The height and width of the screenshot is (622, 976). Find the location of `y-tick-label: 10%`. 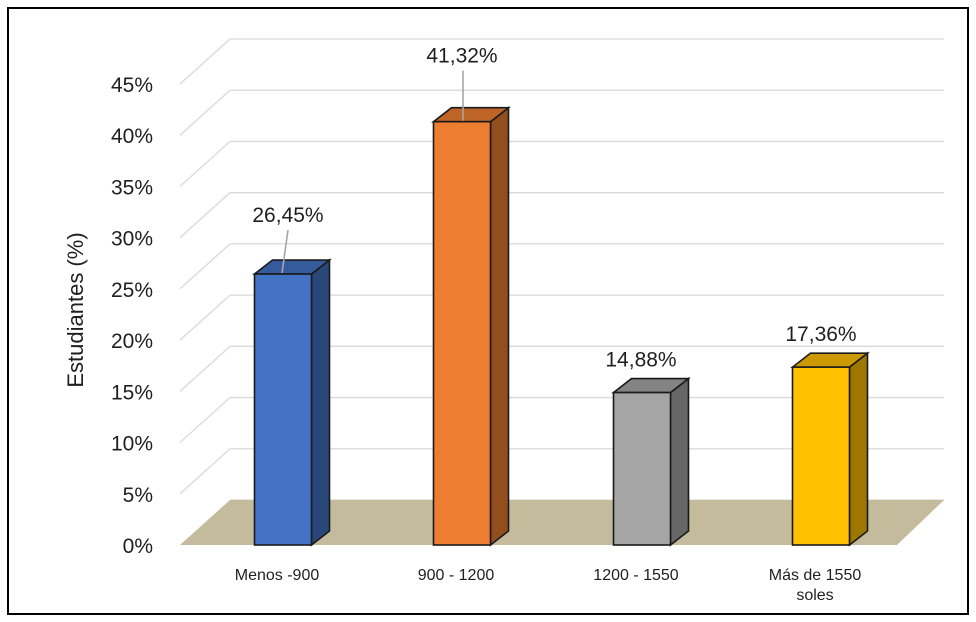

y-tick-label: 10% is located at coordinates (132, 444).